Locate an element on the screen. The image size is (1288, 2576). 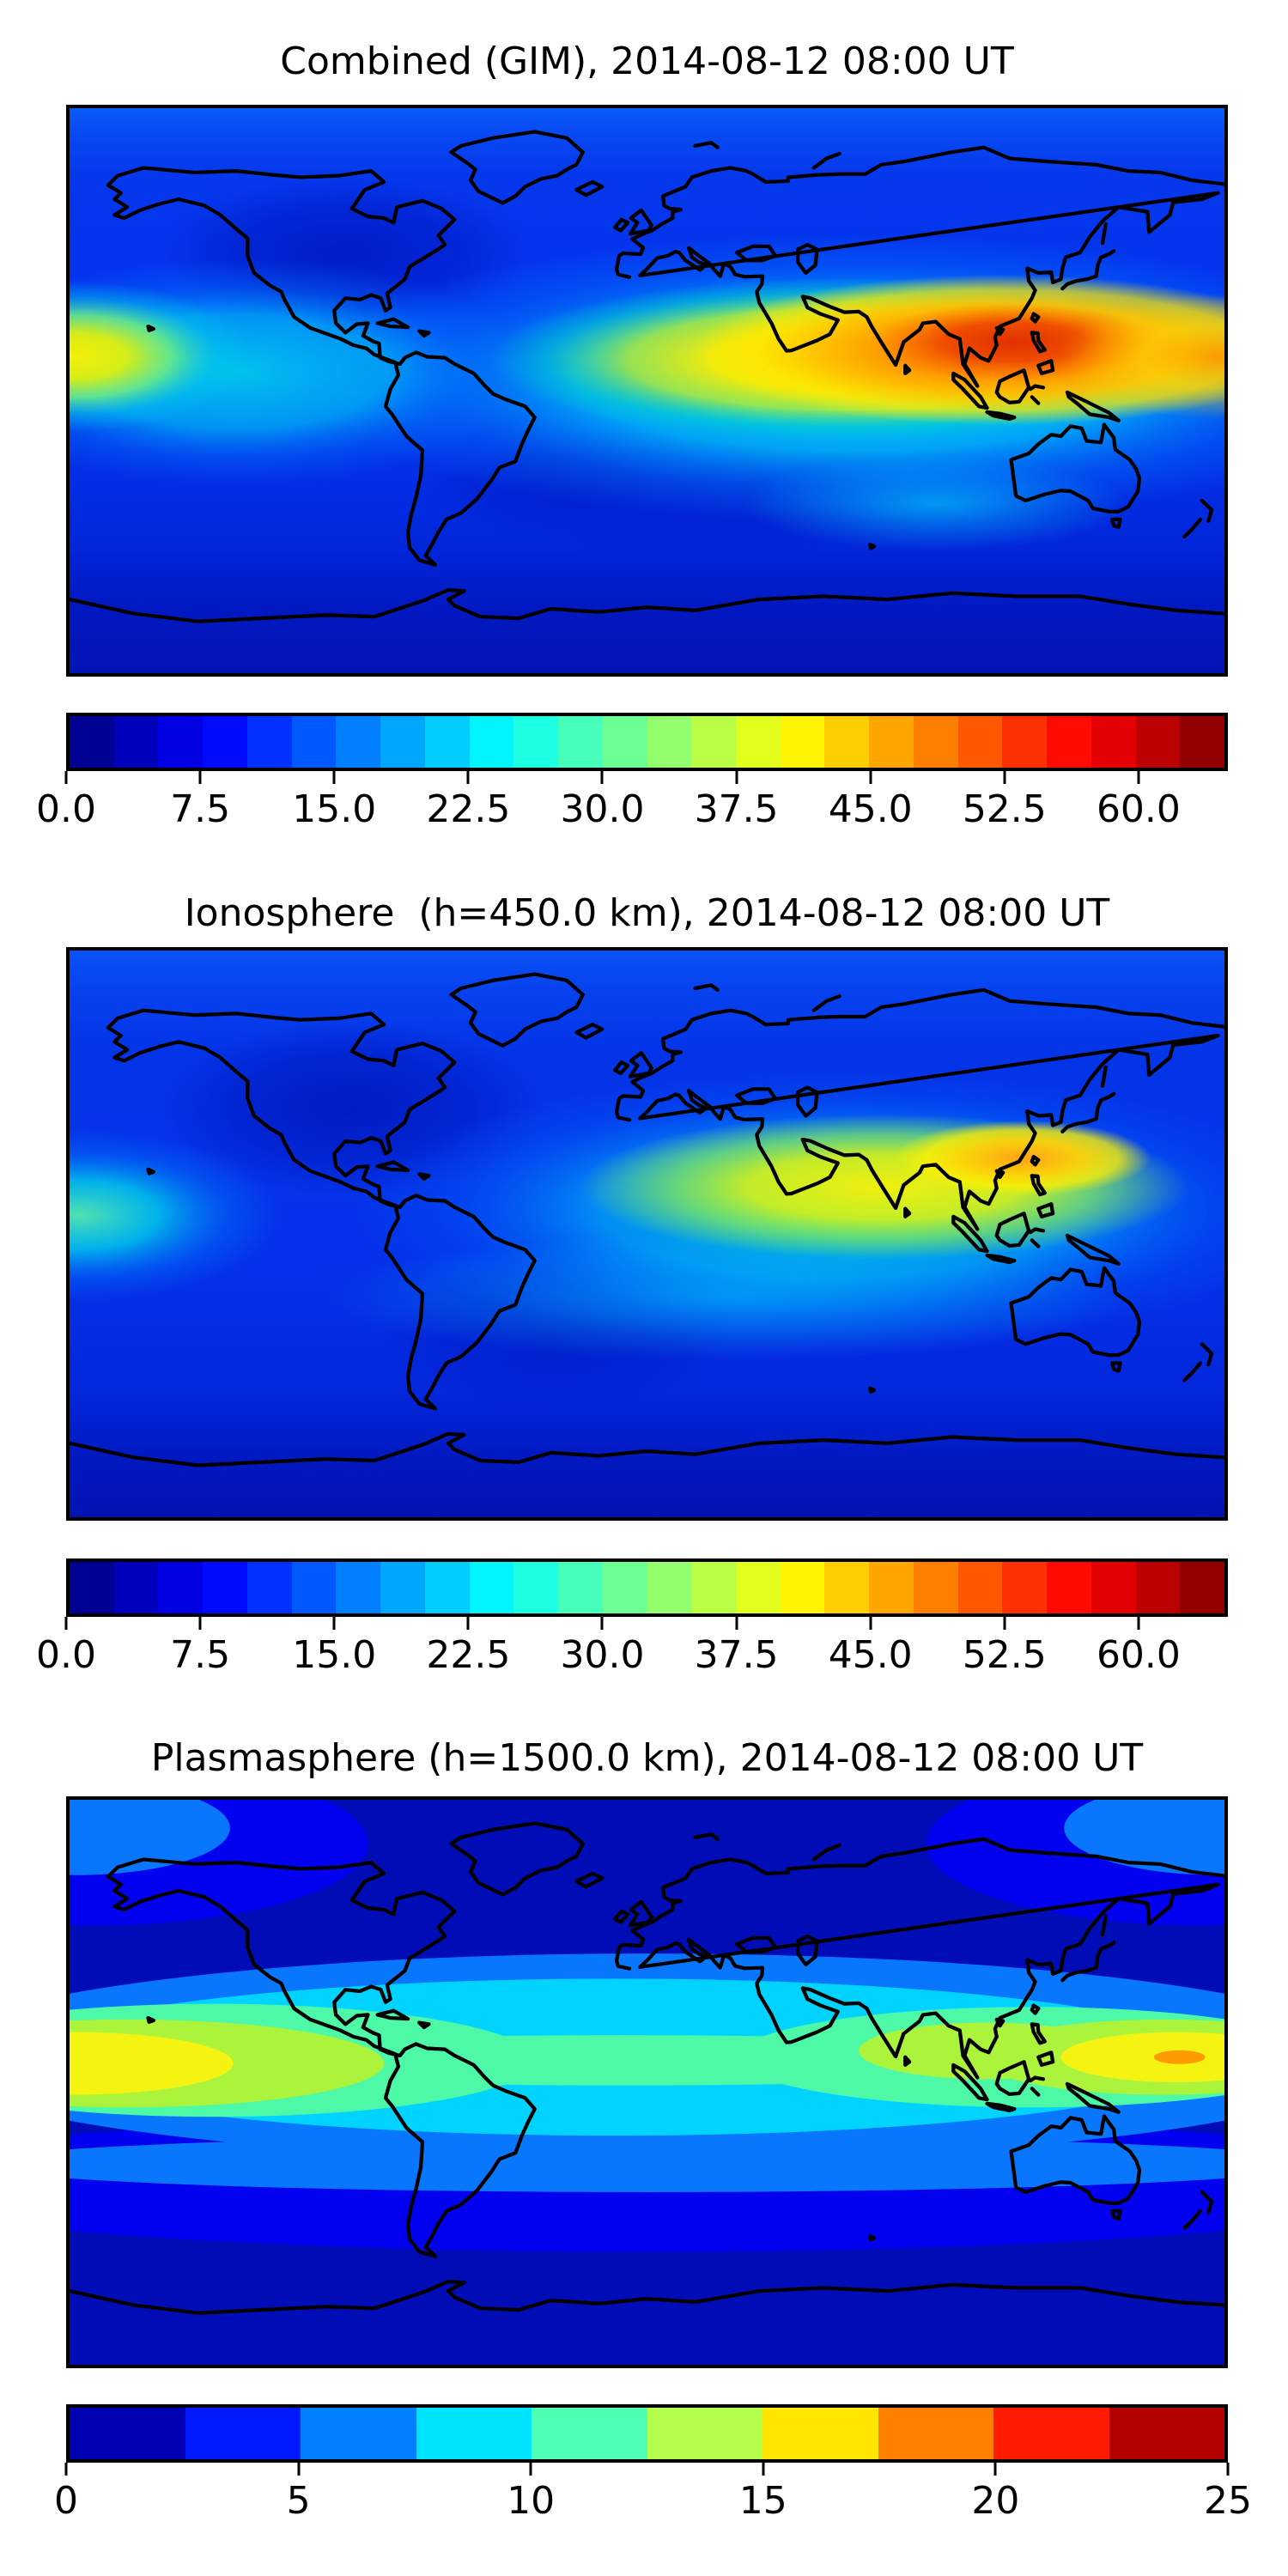
colorbar-tick-label: 5 is located at coordinates (298, 2501).